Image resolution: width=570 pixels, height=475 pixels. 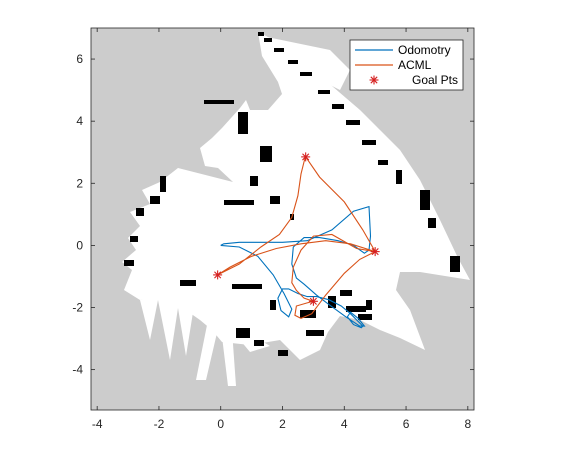 What do you see at coordinates (79, 59) in the screenshot?
I see `y-tick-label: 6` at bounding box center [79, 59].